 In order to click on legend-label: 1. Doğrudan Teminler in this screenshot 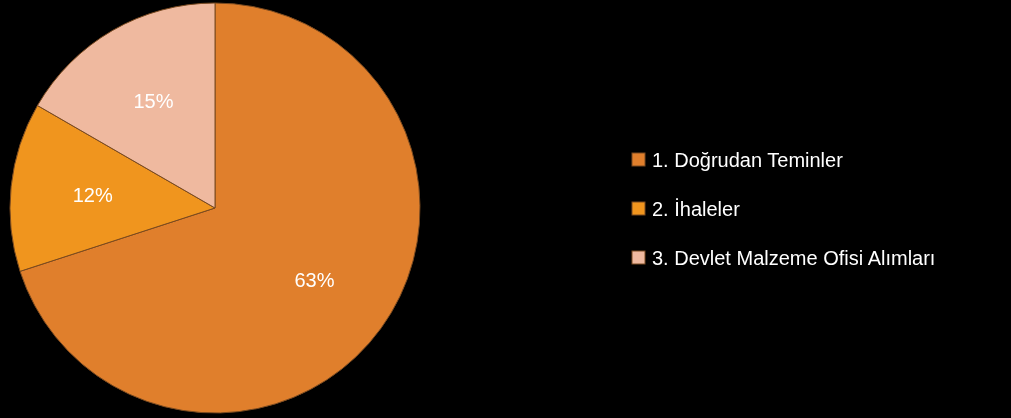, I will do `click(748, 160)`.